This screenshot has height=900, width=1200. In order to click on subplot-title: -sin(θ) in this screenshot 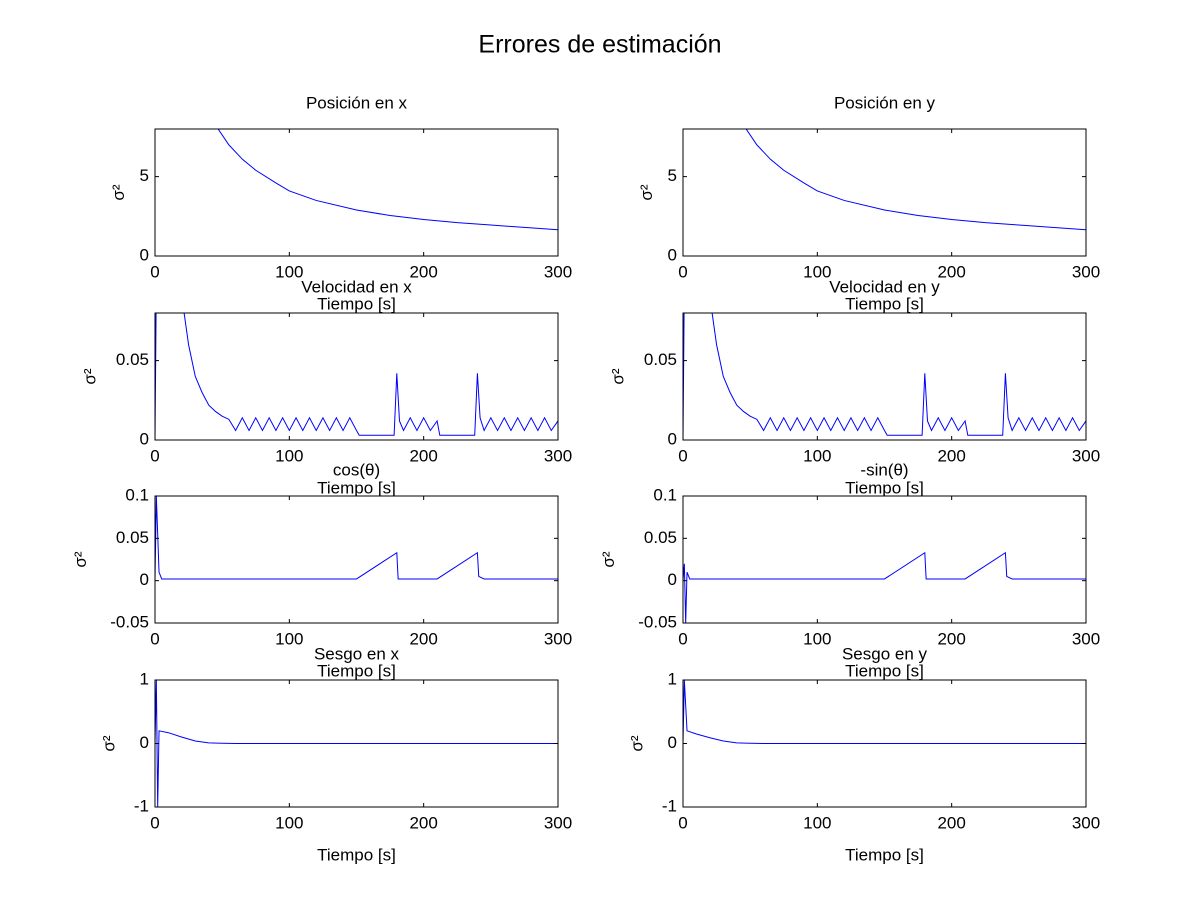, I will do `click(884, 469)`.